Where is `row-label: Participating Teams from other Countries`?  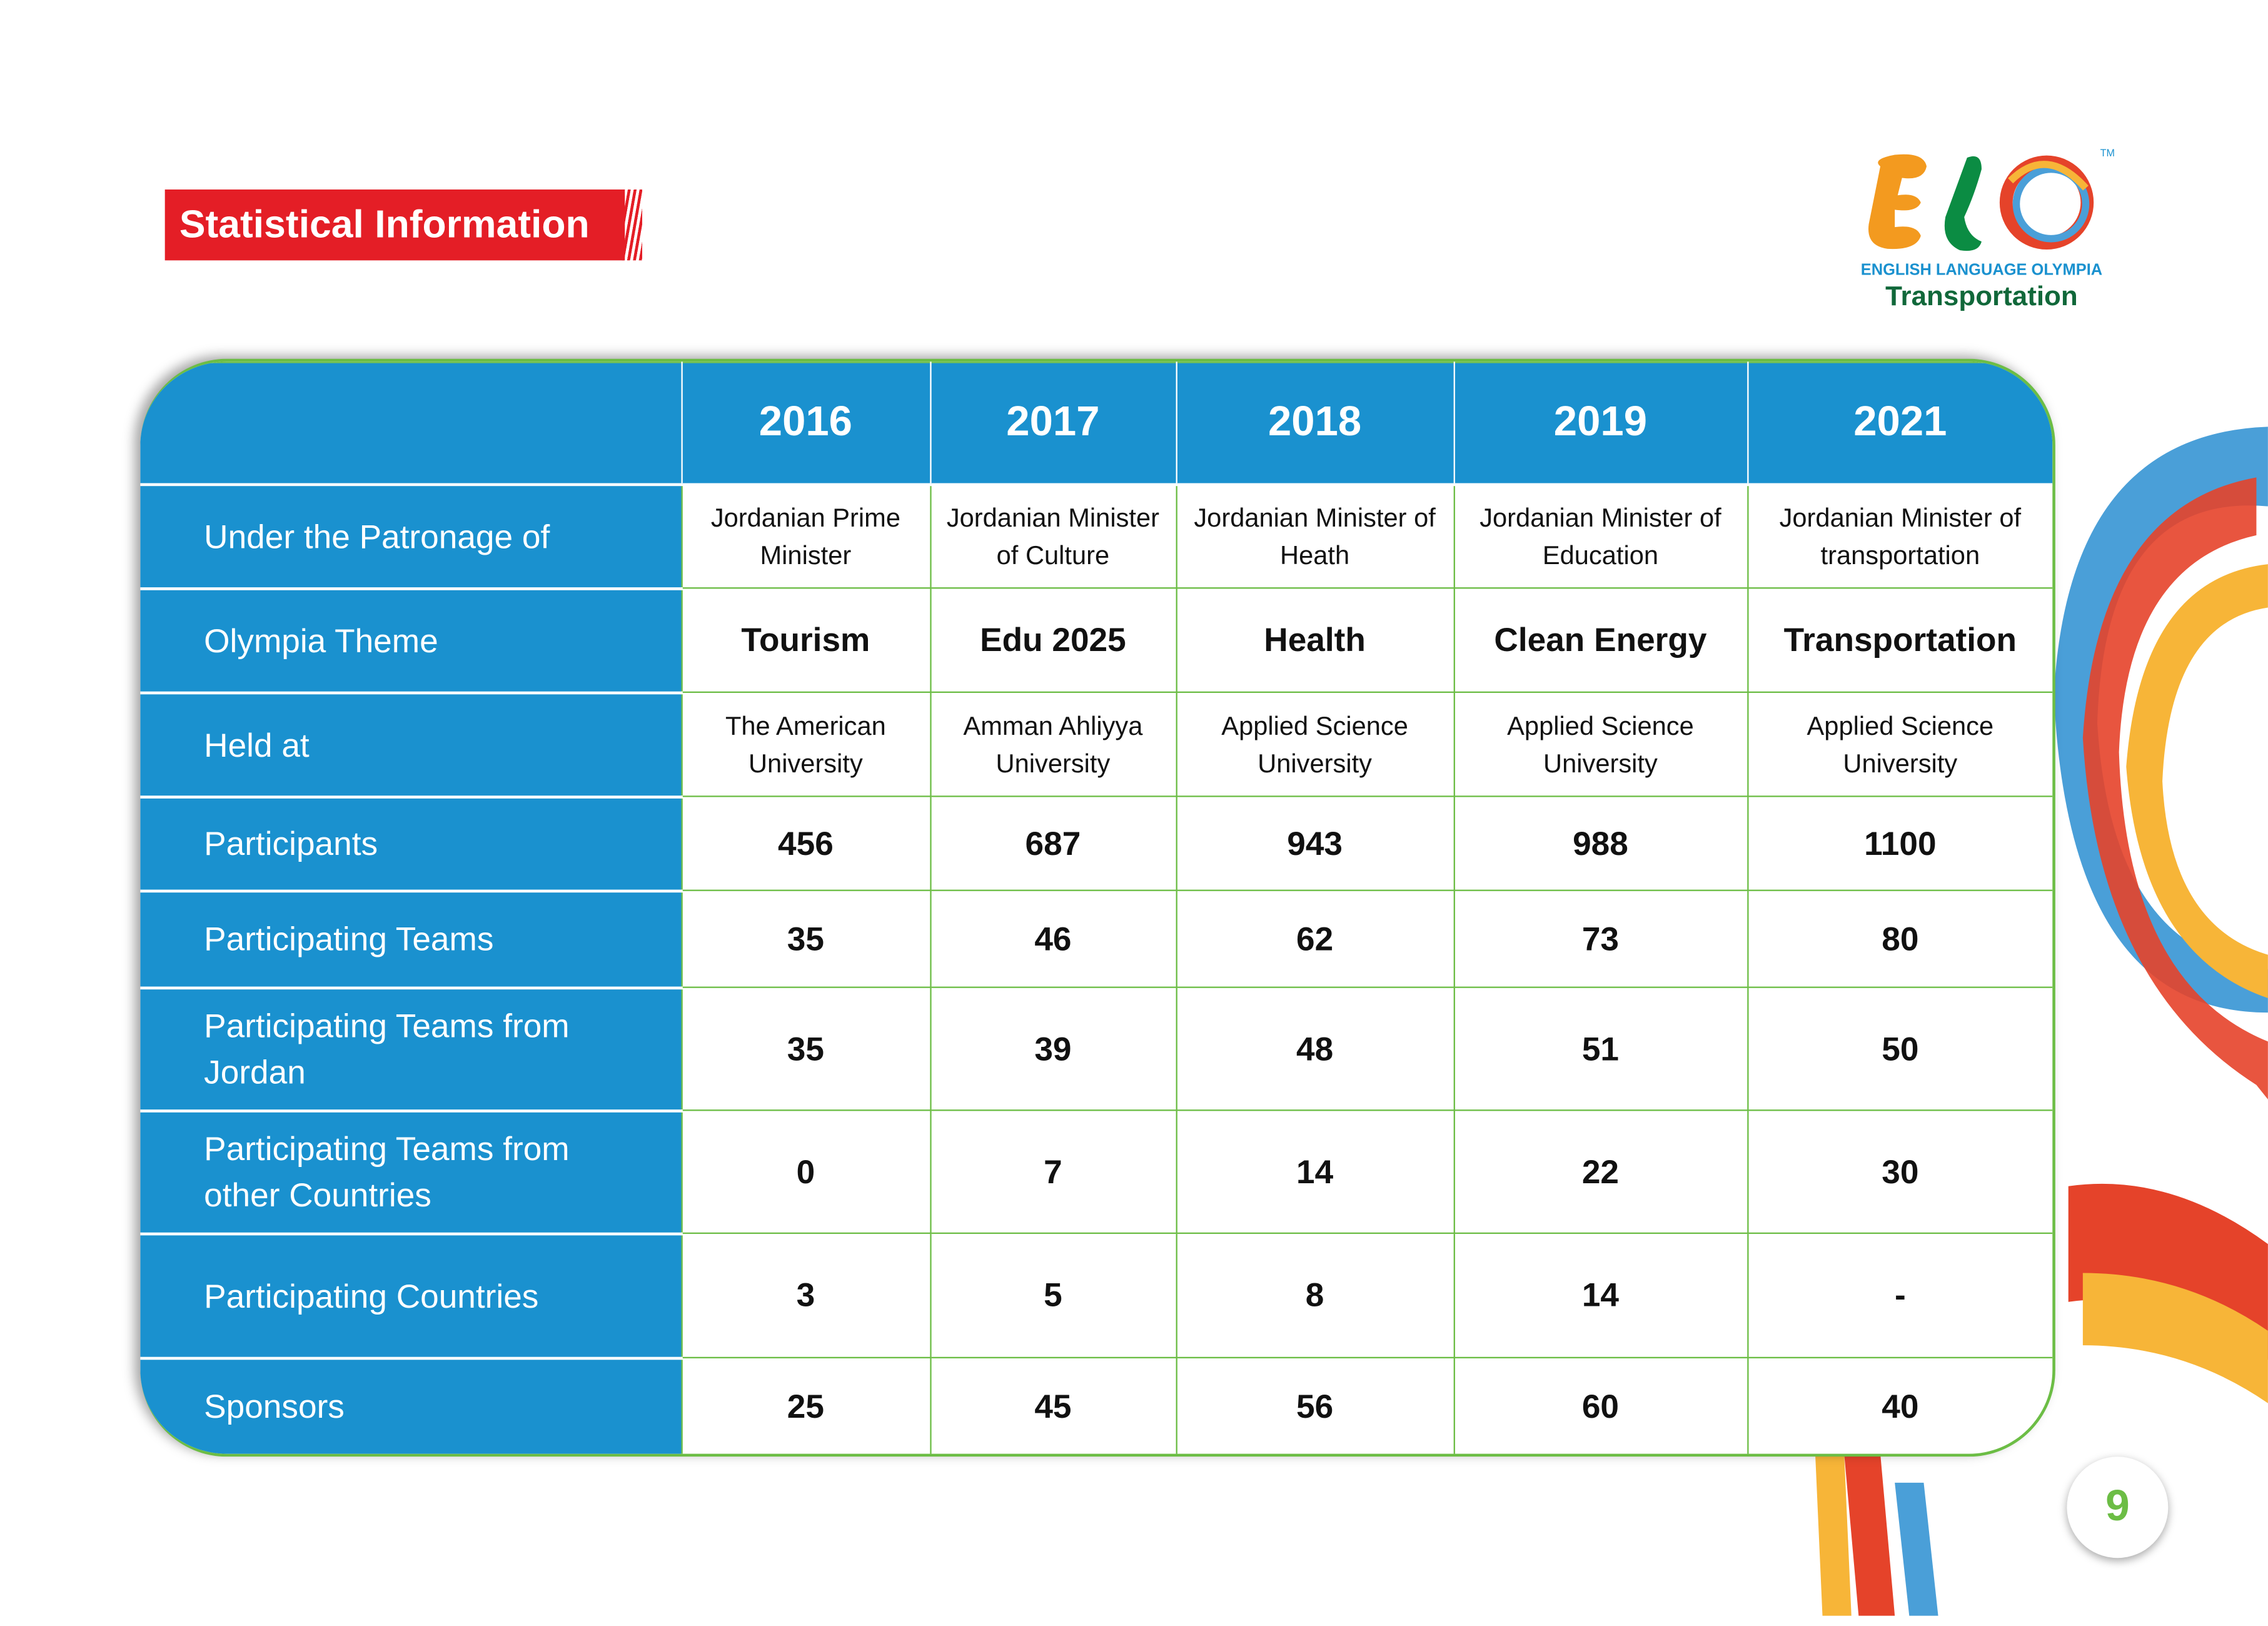
row-label: Participating Teams from other Countries is located at coordinates (411, 1173).